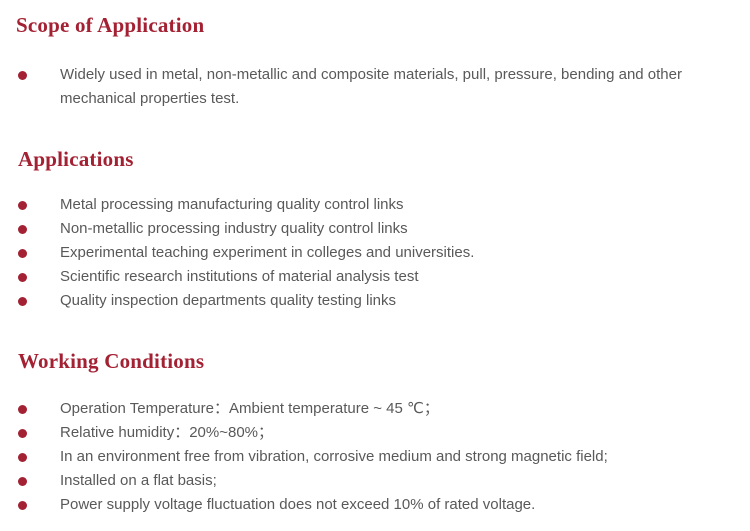 This screenshot has height=531, width=750. Describe the element at coordinates (375, 481) in the screenshot. I see `list-item: Installed on a flat basis;` at that location.